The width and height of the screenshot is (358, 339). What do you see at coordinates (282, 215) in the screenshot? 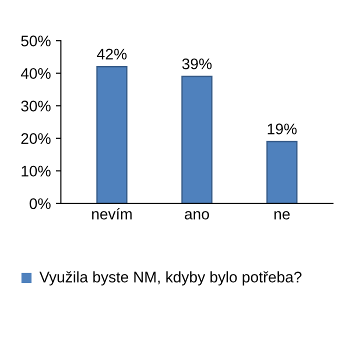
I see `x-tick-label: ne` at bounding box center [282, 215].